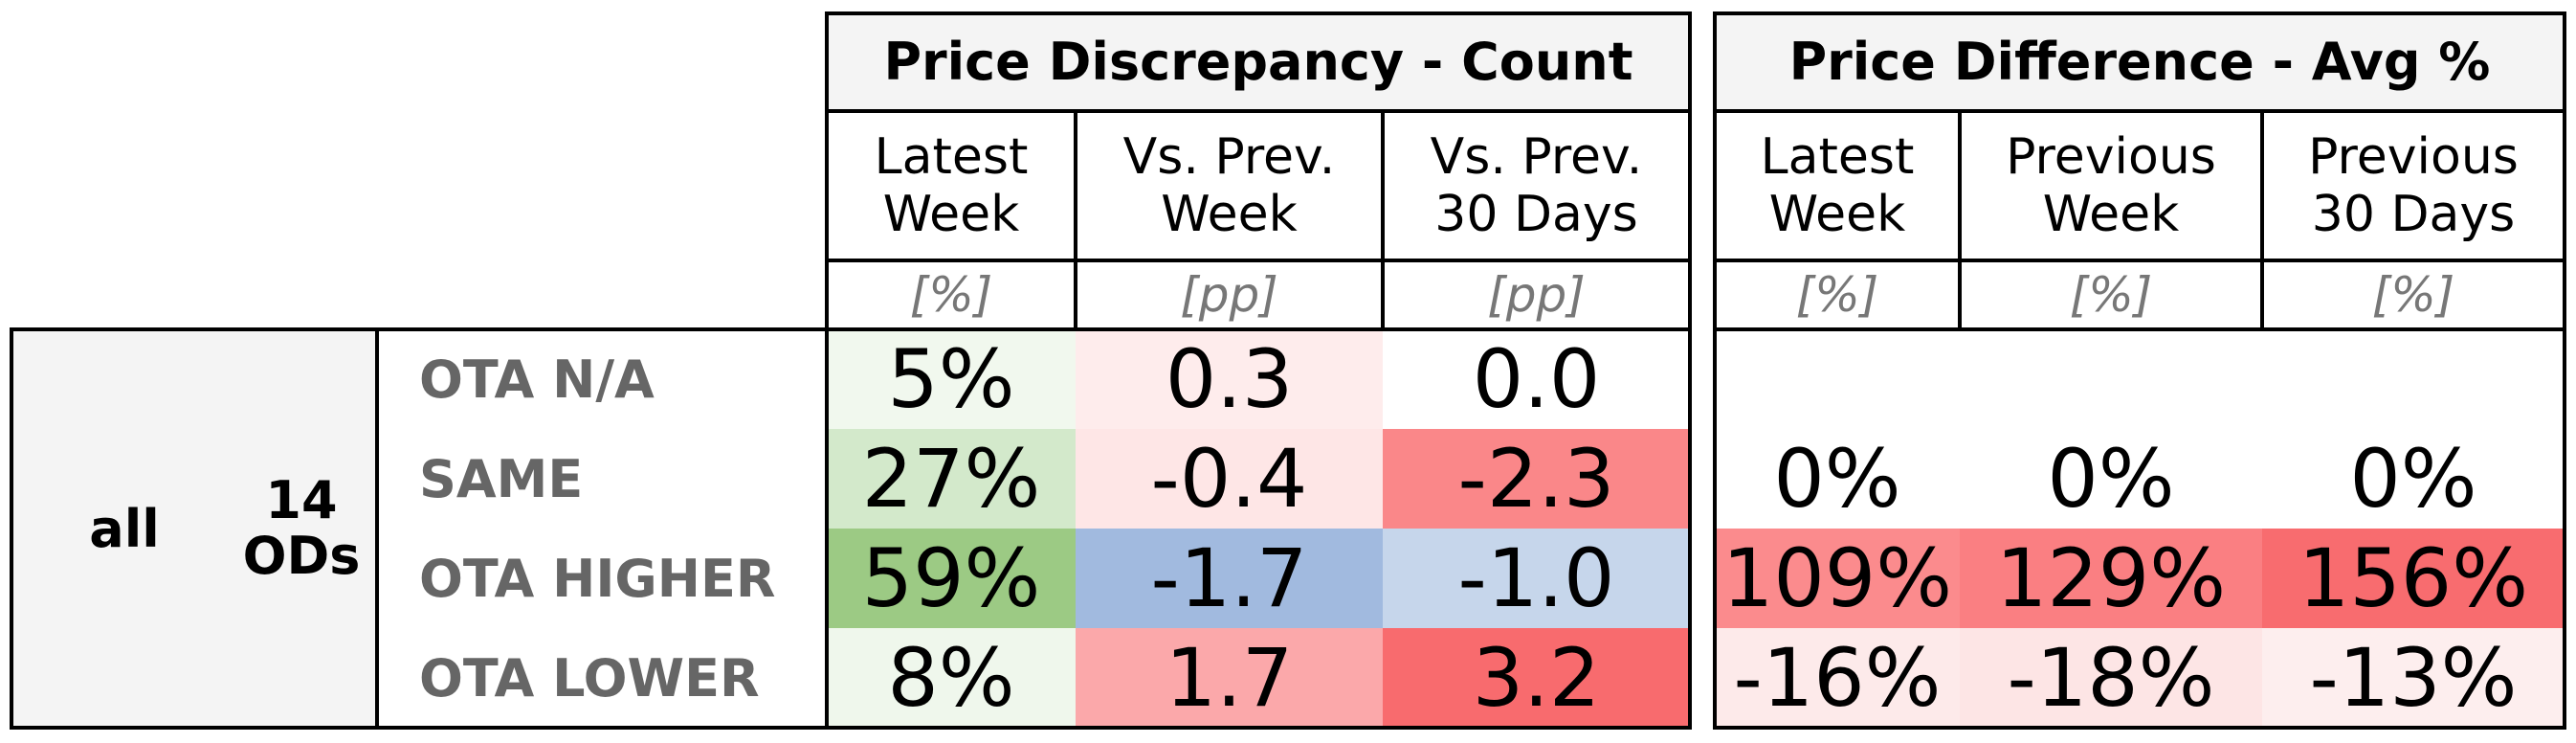  I want to click on row-label: OTA LOWER, so click(589, 678).